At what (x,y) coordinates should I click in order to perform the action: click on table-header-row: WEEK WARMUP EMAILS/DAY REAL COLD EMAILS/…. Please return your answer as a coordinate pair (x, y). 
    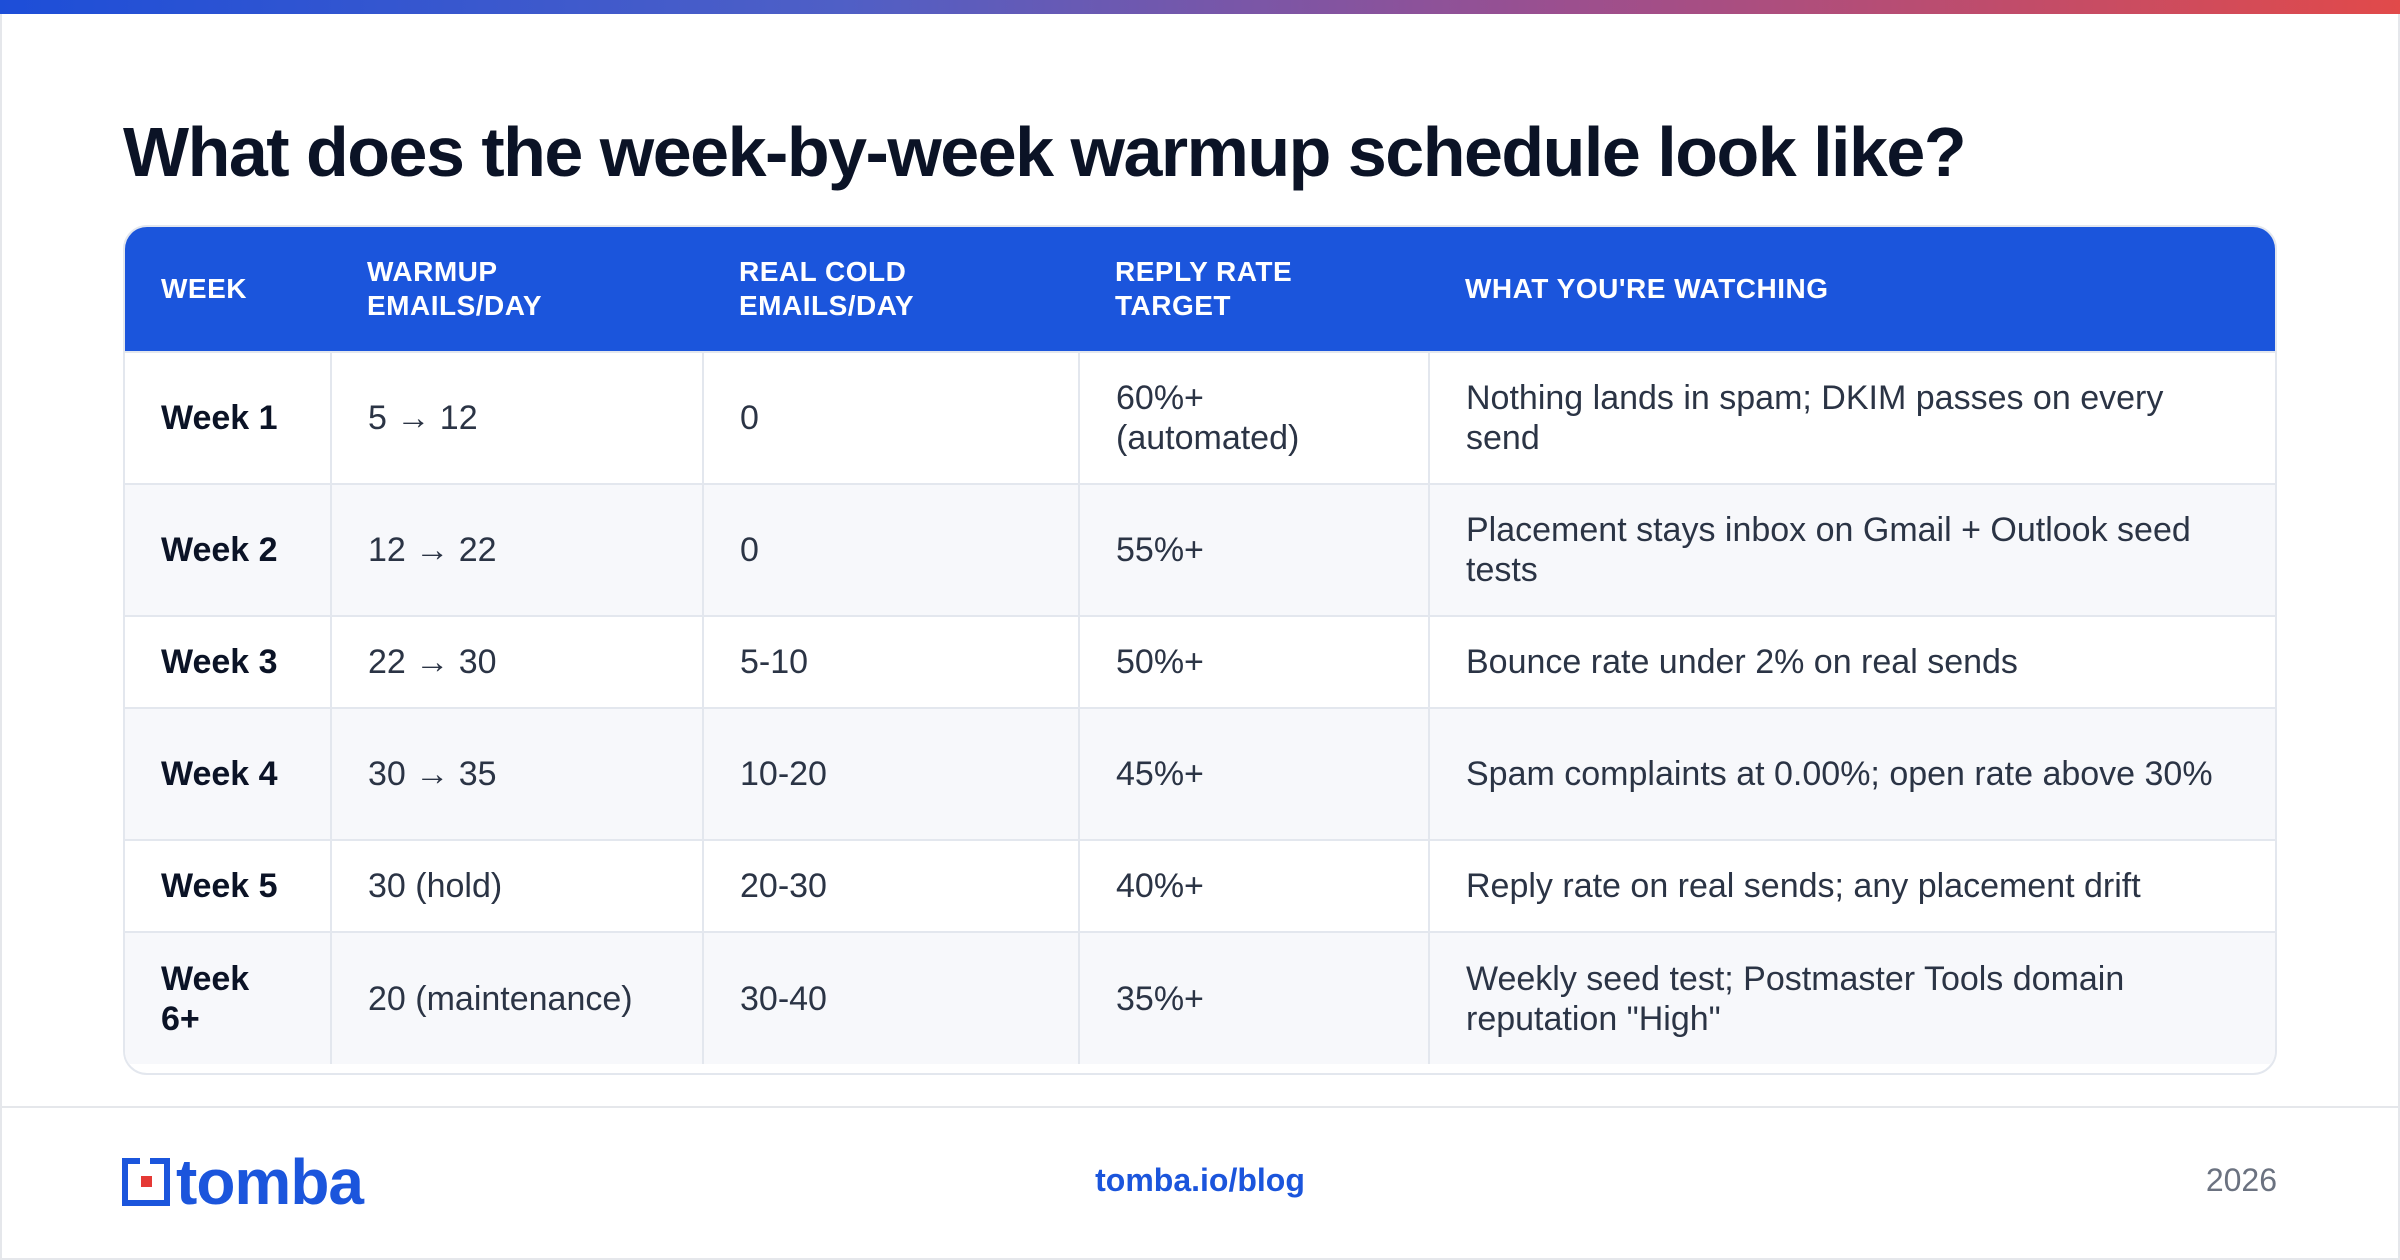
    Looking at the image, I should click on (1200, 289).